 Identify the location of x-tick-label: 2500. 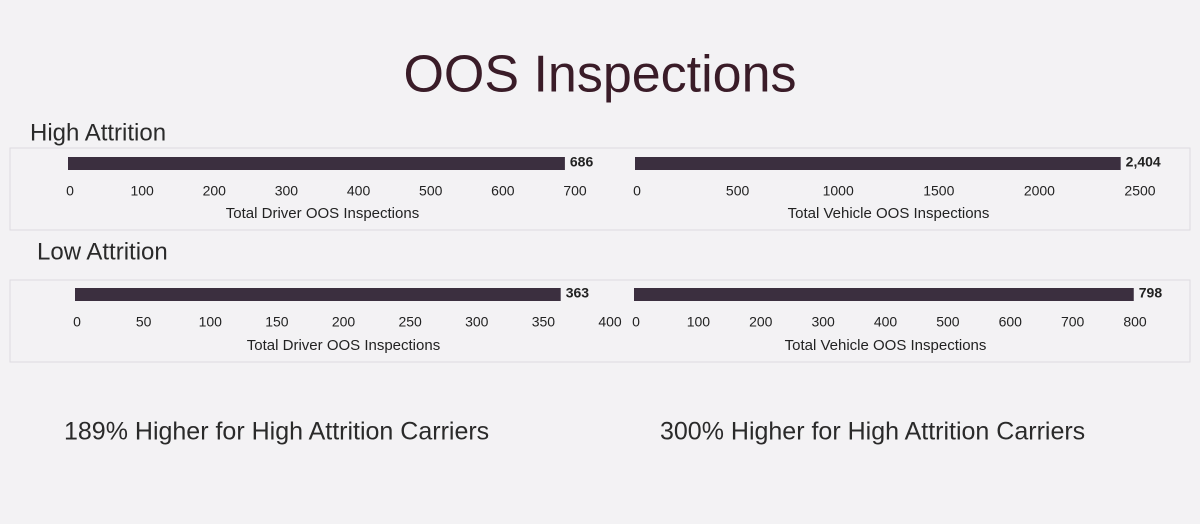
(1139, 191).